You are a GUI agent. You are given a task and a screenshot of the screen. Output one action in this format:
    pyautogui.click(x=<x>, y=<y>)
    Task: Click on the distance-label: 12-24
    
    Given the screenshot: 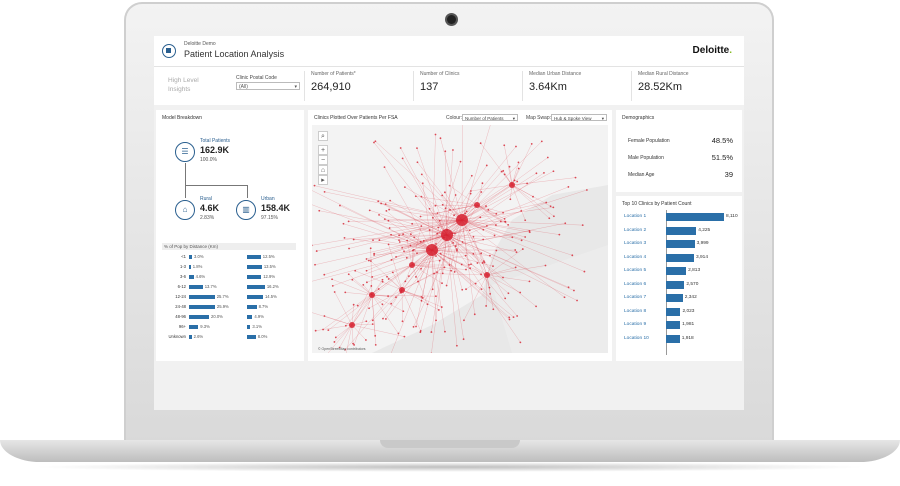 What is the action you would take?
    pyautogui.click(x=180, y=296)
    